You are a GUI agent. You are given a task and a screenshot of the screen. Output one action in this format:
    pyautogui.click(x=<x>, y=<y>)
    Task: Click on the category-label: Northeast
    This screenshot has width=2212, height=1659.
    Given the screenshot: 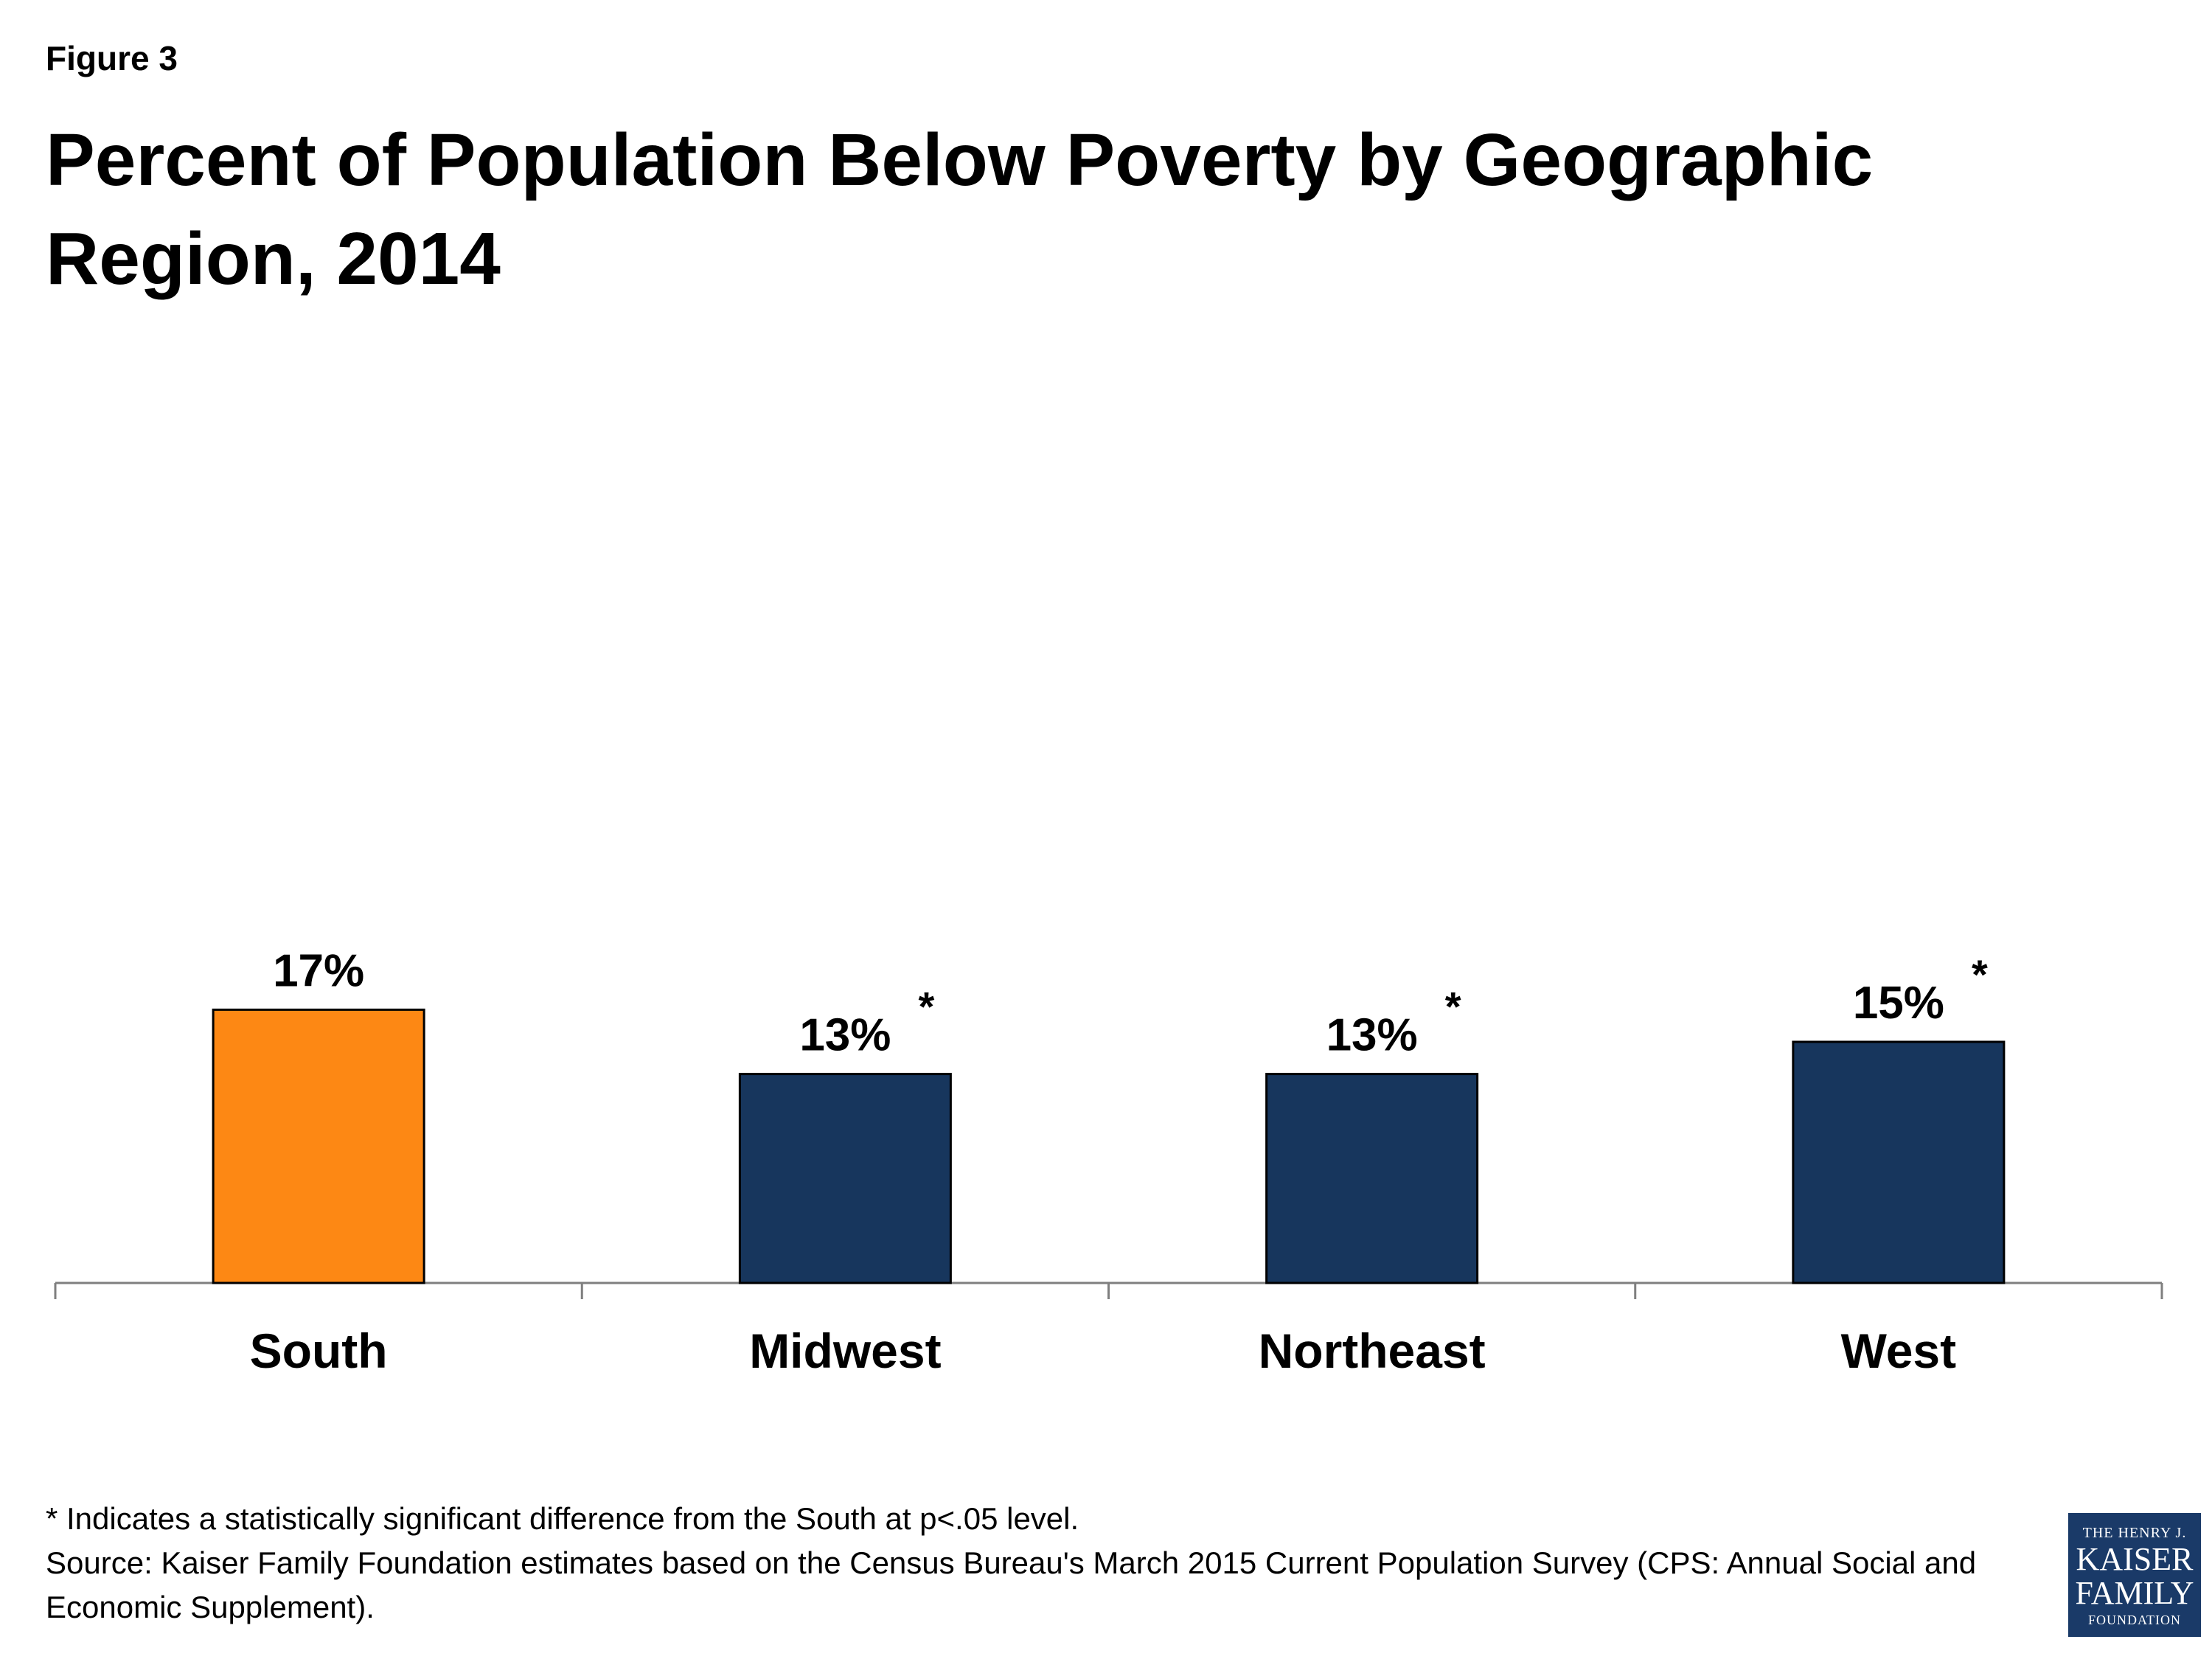 What is the action you would take?
    pyautogui.click(x=1372, y=1351)
    